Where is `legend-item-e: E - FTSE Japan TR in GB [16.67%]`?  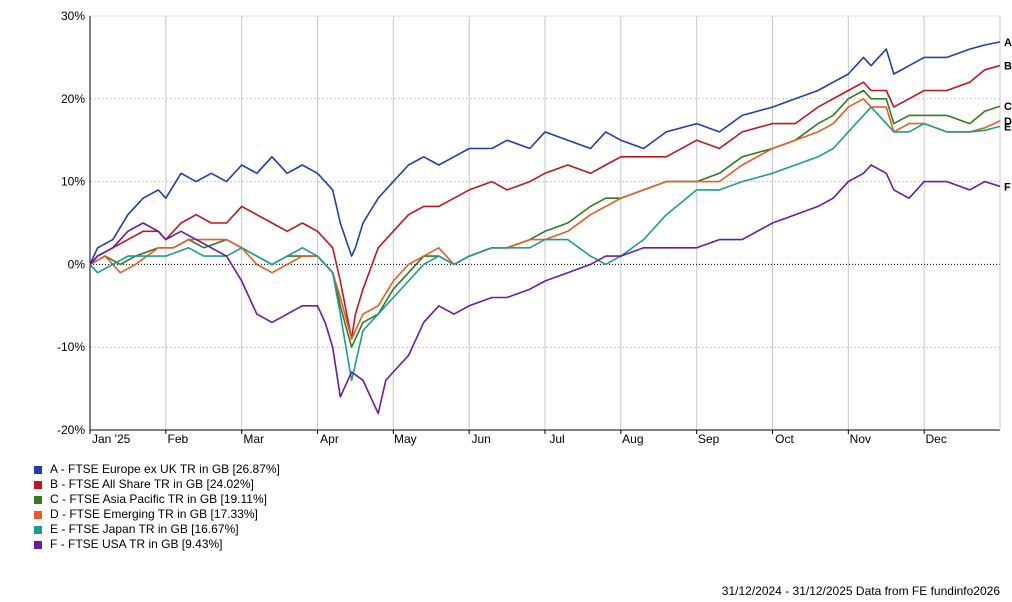
legend-item-e: E - FTSE Japan TR in GB [16.67%] is located at coordinates (157, 529).